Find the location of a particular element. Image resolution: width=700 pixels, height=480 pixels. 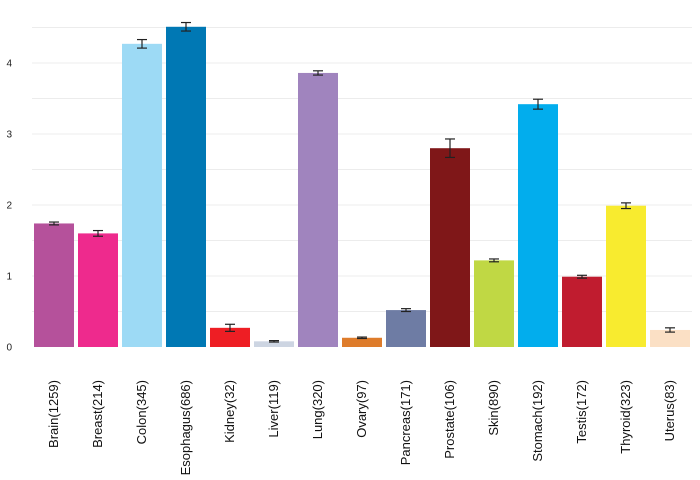

x-category-label: Lung(320) is located at coordinates (317, 409).